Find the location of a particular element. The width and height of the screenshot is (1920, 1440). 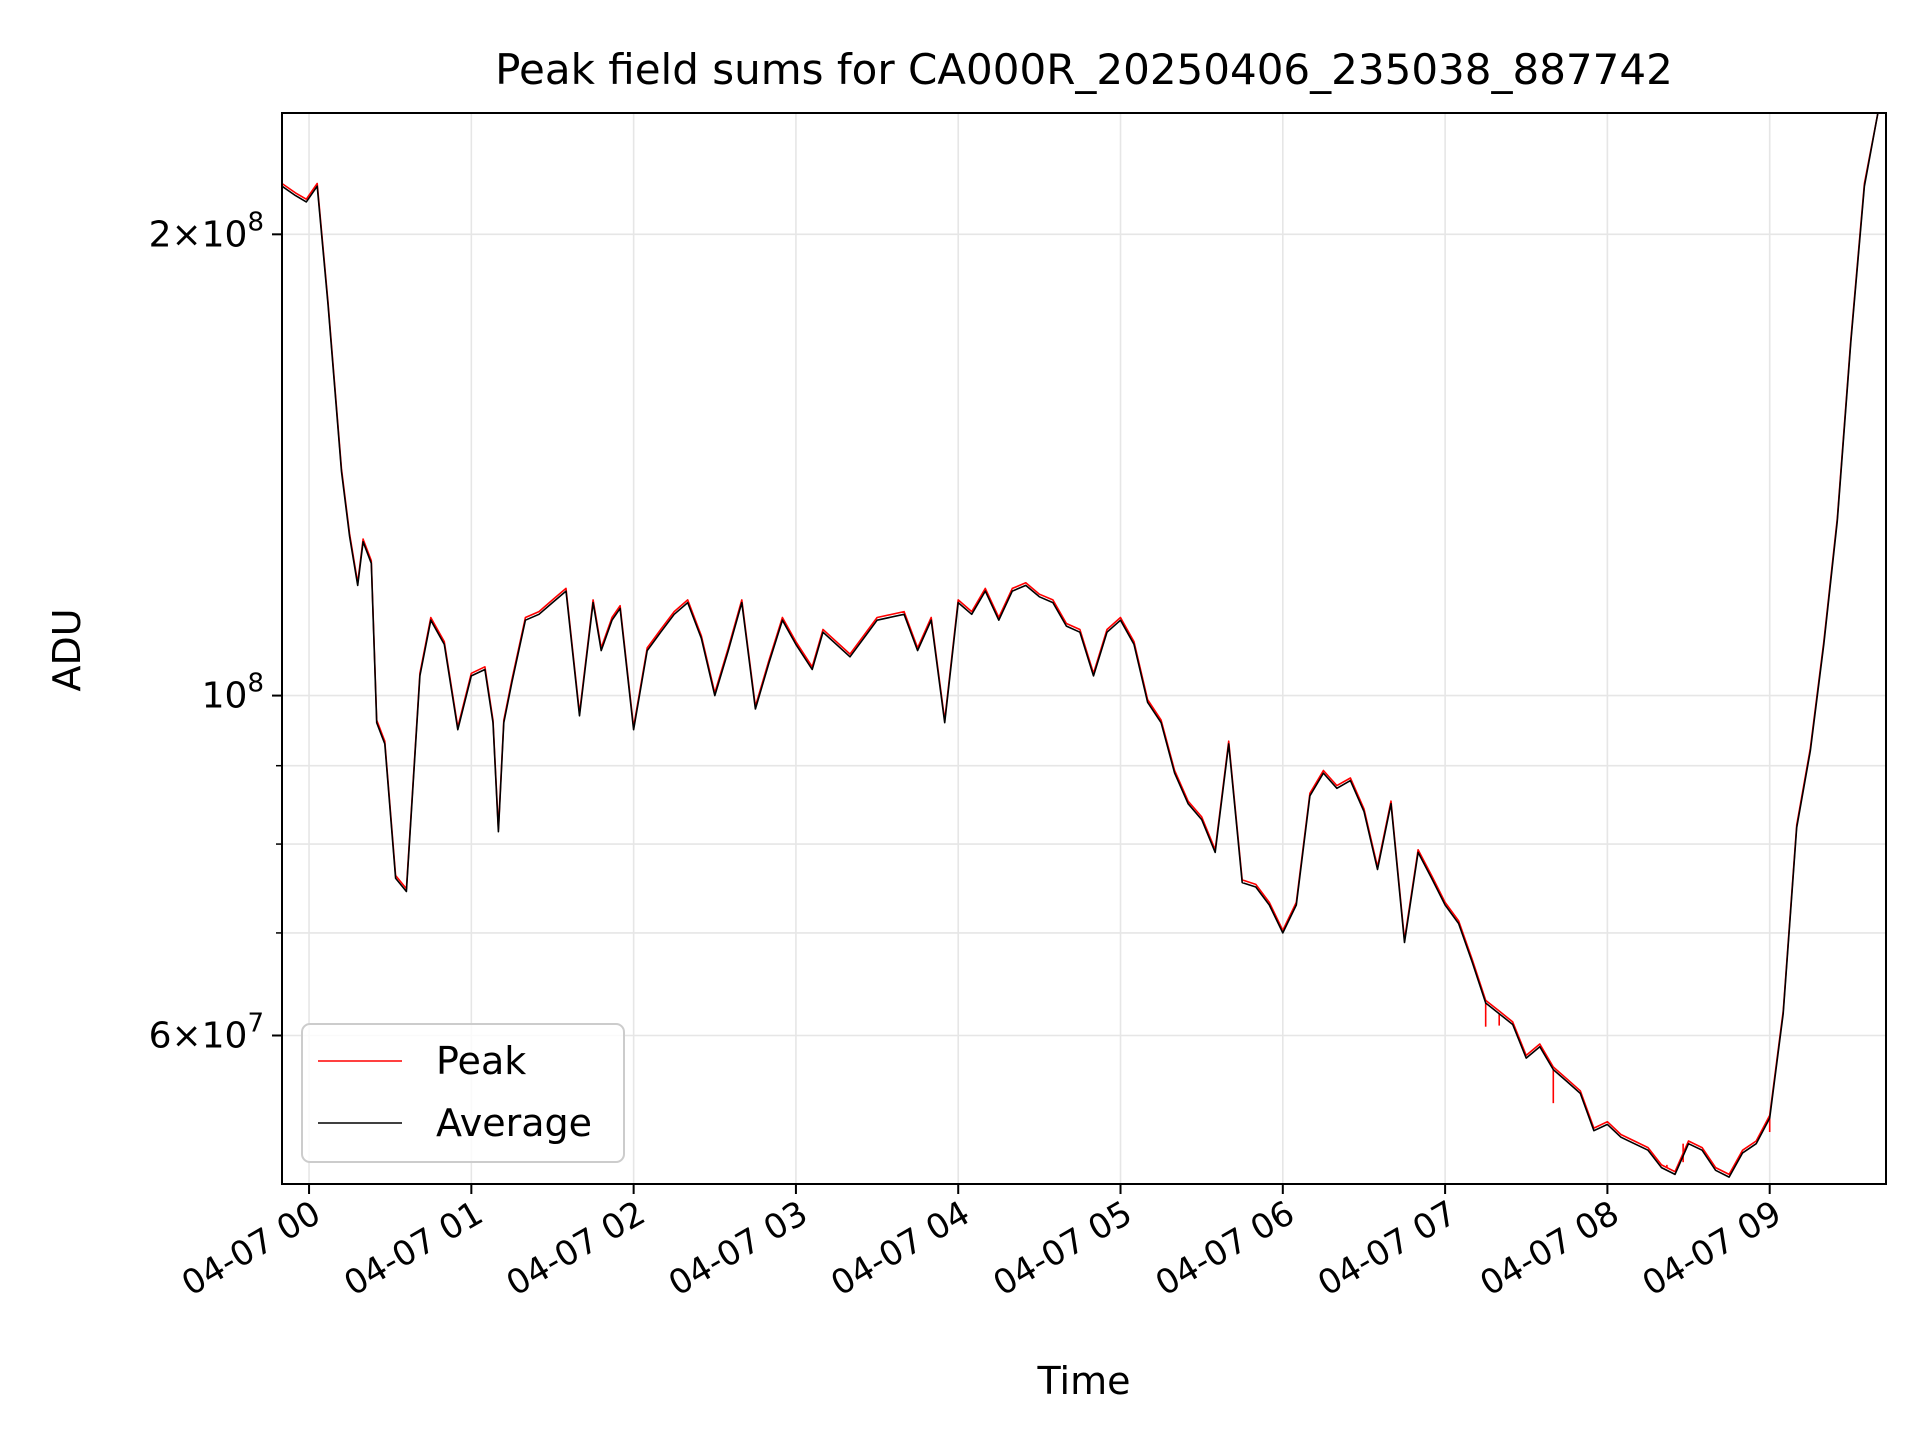

y-tick-label: 6×107 is located at coordinates (206, 1033).